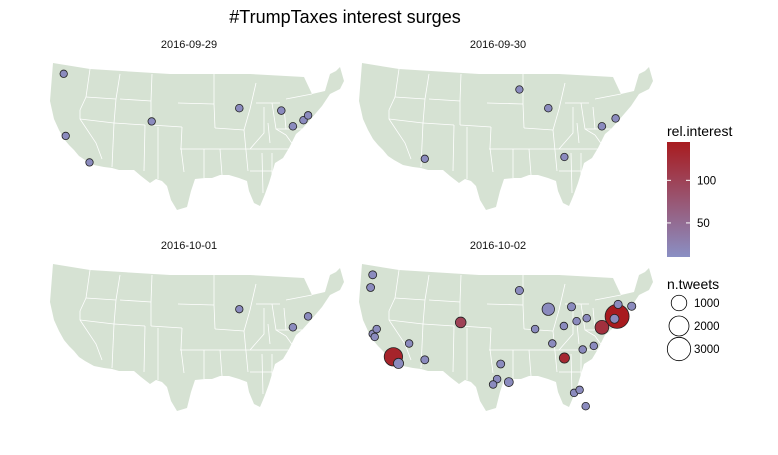 The image size is (778, 455). Describe the element at coordinates (498, 45) in the screenshot. I see `facet-panel-title: 2016-09-30` at that location.